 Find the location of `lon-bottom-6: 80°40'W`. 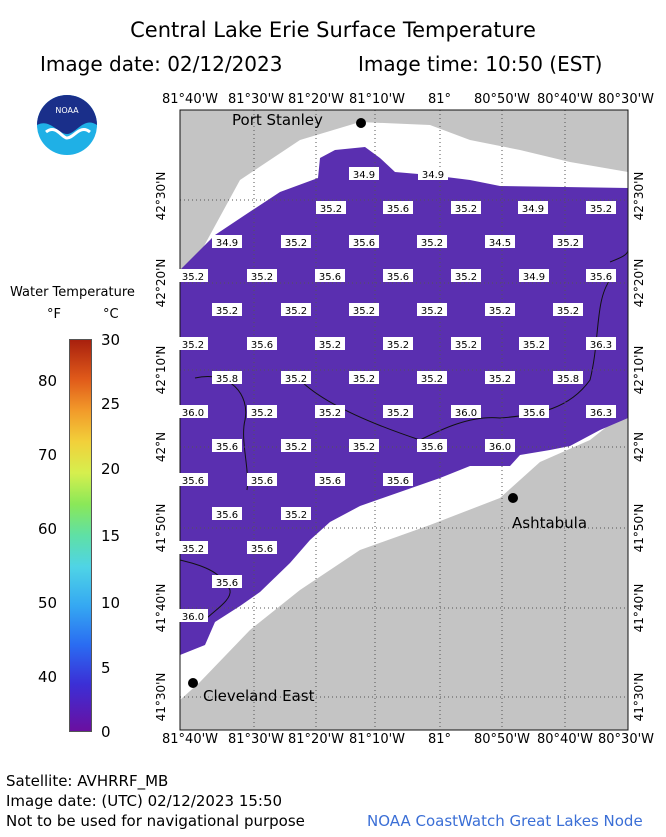

lon-bottom-6: 80°40'W is located at coordinates (565, 739).